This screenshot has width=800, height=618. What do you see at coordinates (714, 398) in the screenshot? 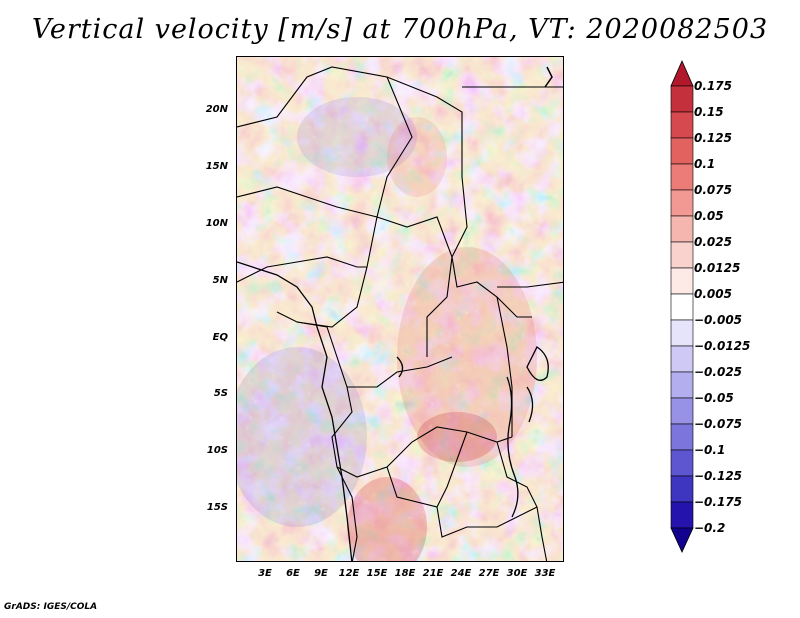
I see `colorbar-level-label: −0.05` at bounding box center [714, 398].